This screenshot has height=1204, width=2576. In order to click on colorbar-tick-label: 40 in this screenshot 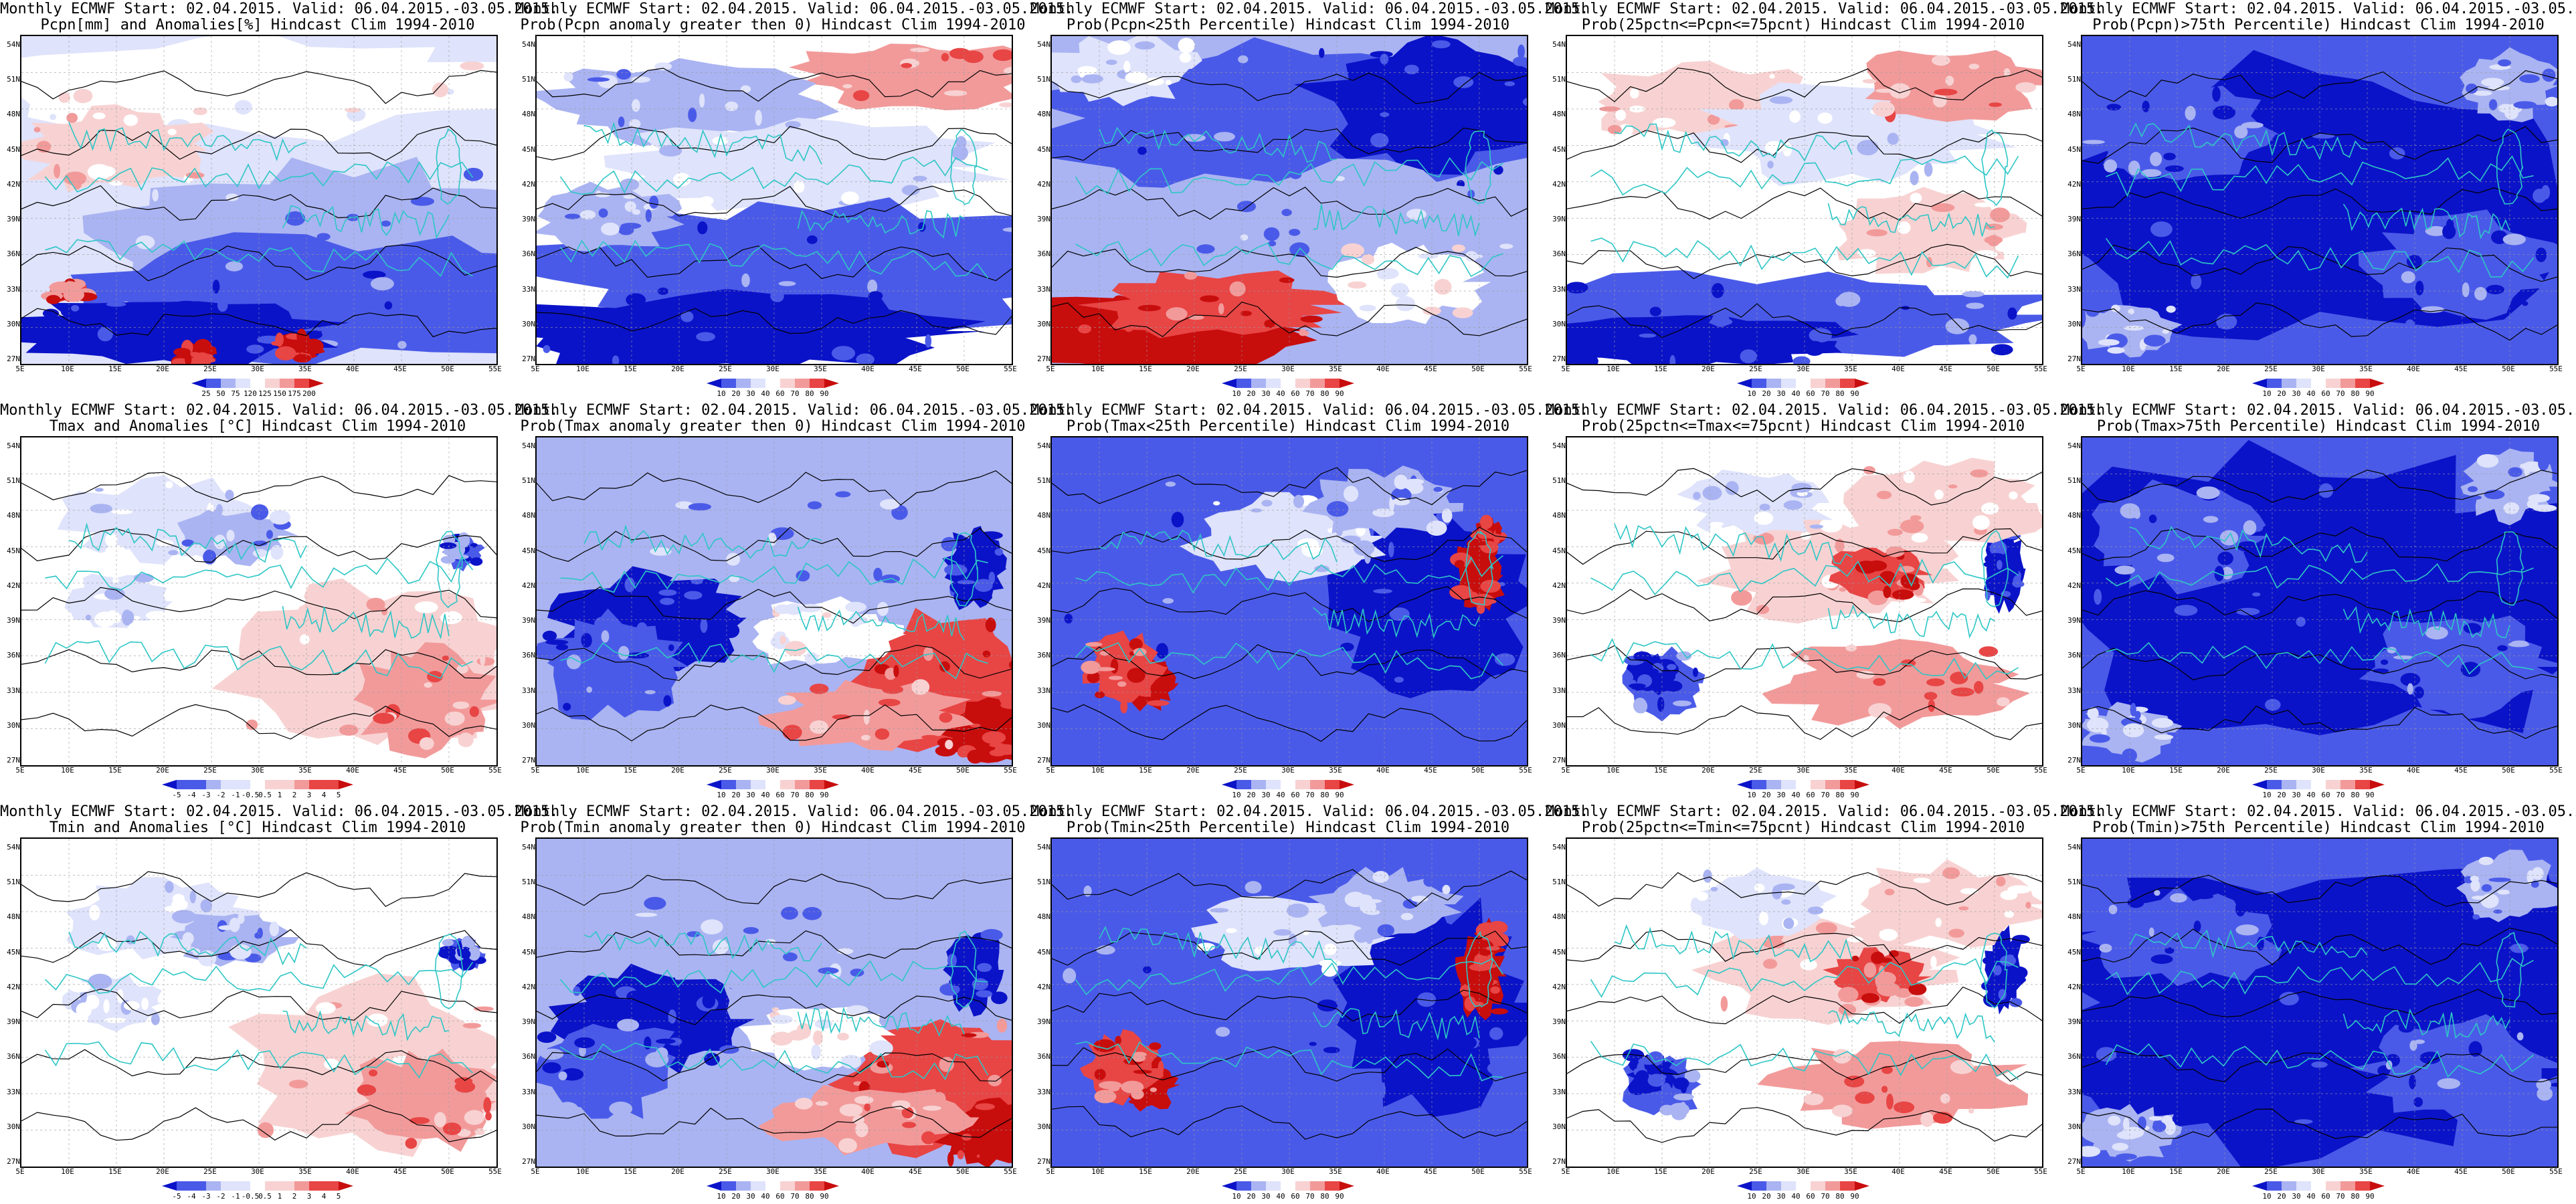, I will do `click(1796, 1196)`.